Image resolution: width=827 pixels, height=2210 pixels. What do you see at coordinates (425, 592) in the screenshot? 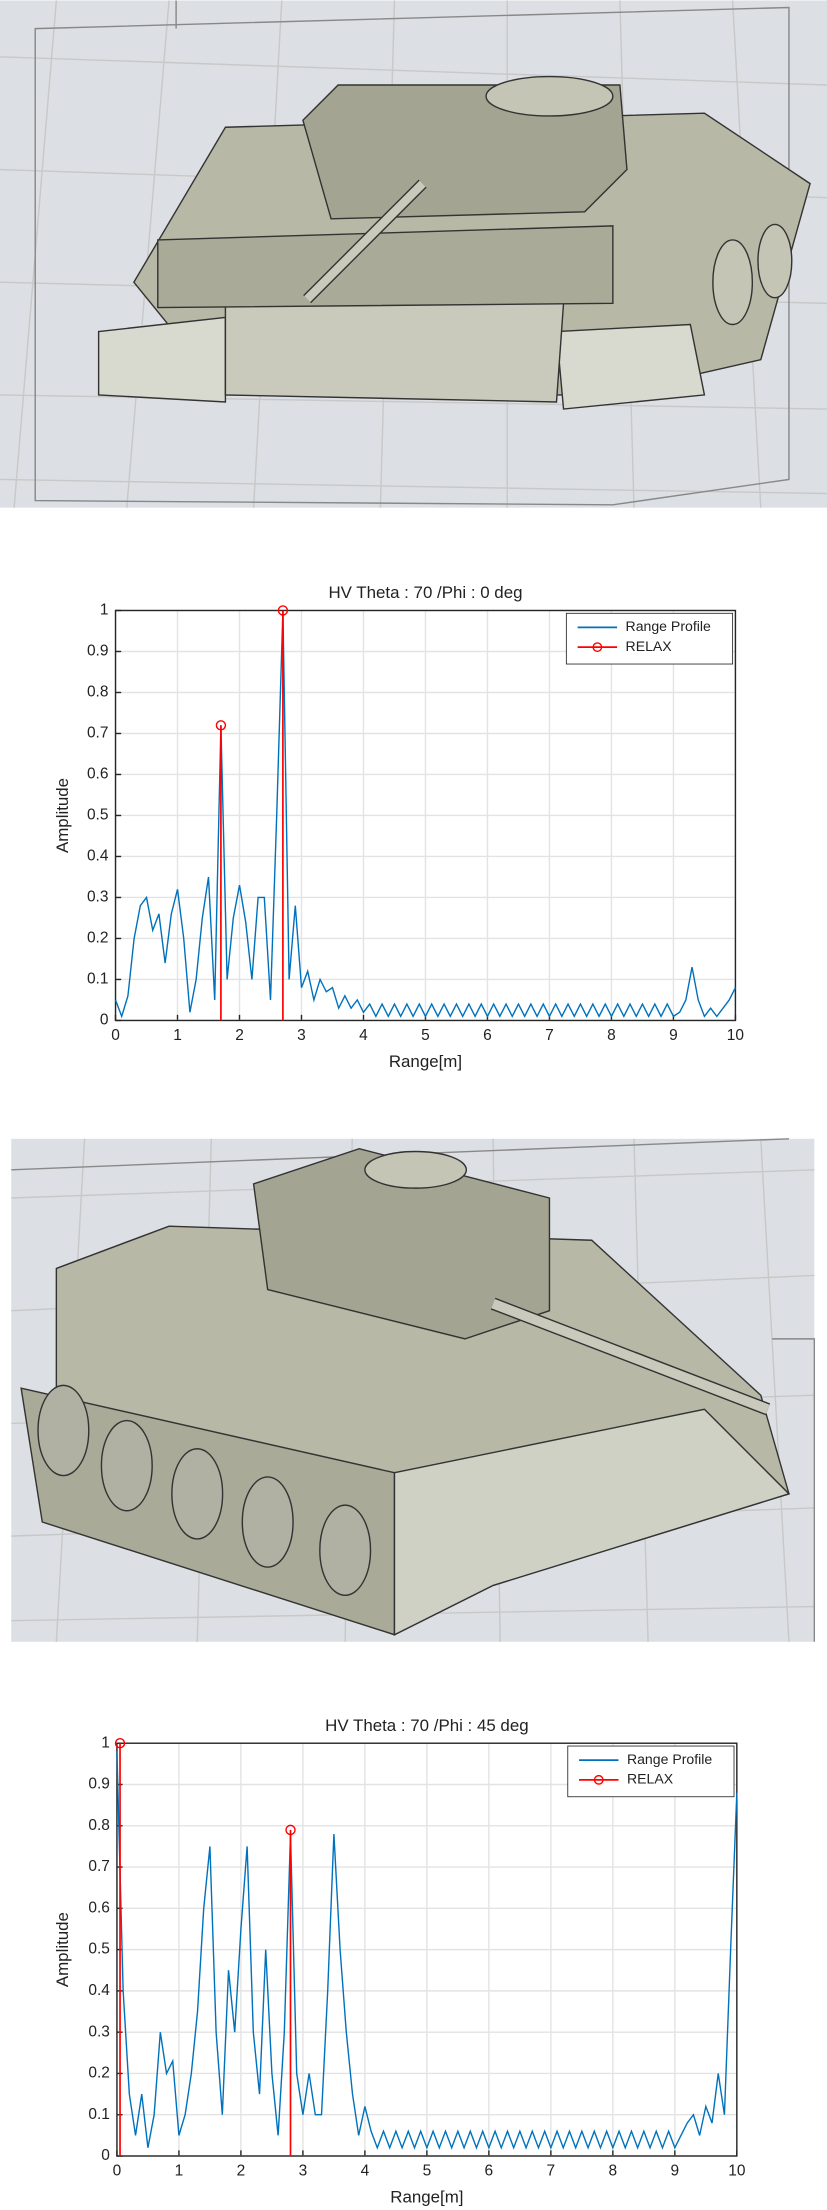
I see `chart-title: HV Theta : 70 /Phi : 0 deg` at bounding box center [425, 592].